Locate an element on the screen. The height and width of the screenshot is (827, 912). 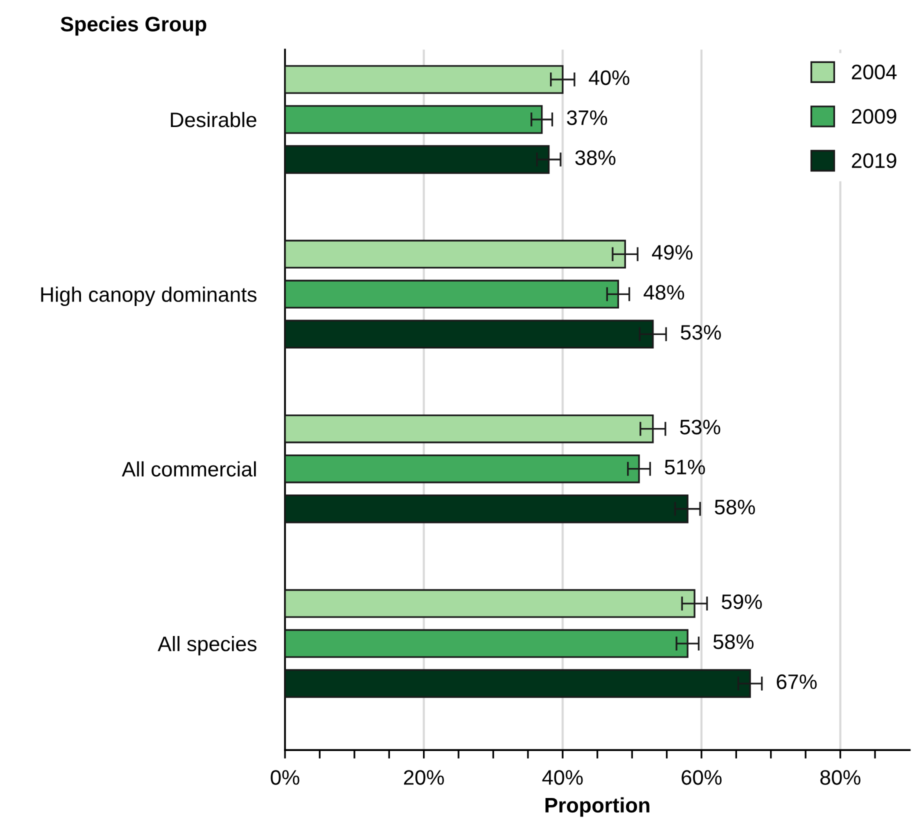
text: 48% is located at coordinates (664, 292).